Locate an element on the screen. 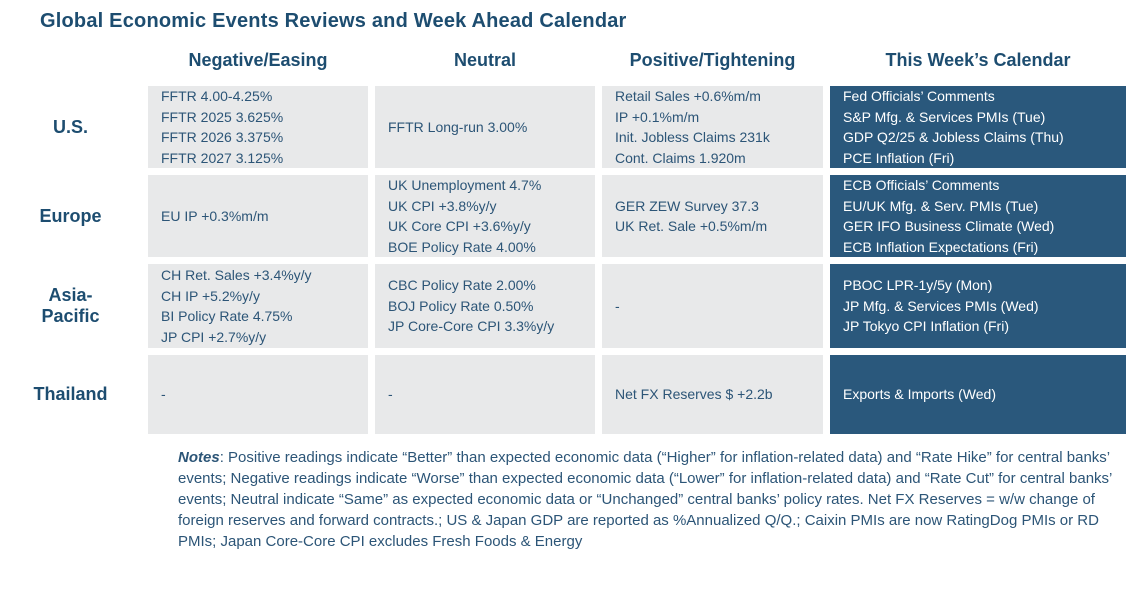 The image size is (1132, 597). row-label-text: U.S. is located at coordinates (70, 126).